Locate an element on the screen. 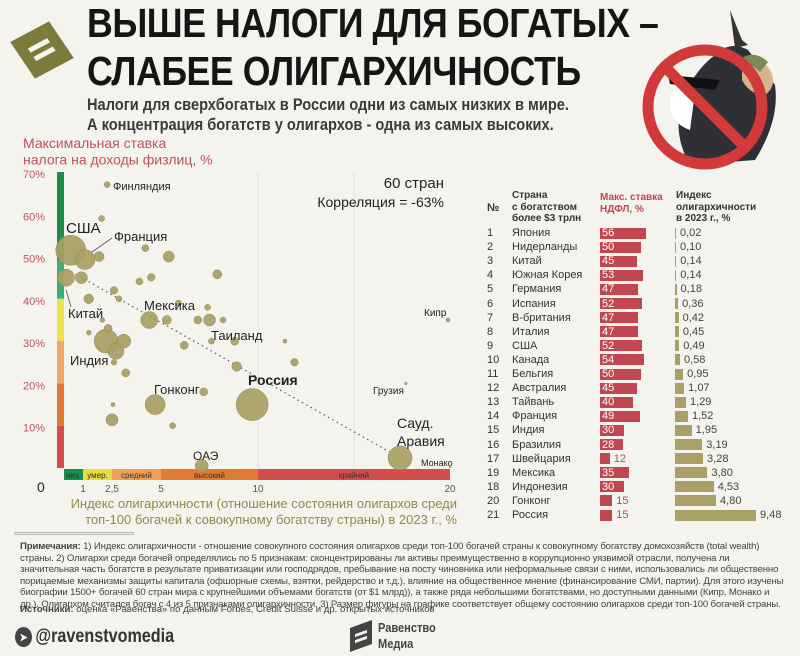 This screenshot has height=656, width=800. x-tick-label: 2,5 is located at coordinates (112, 489).